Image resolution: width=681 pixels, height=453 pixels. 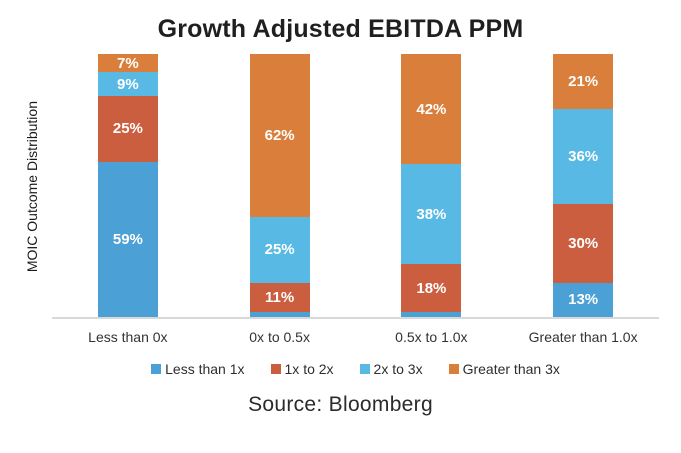 I want to click on legend-label: 2x to 3x, so click(x=398, y=369).